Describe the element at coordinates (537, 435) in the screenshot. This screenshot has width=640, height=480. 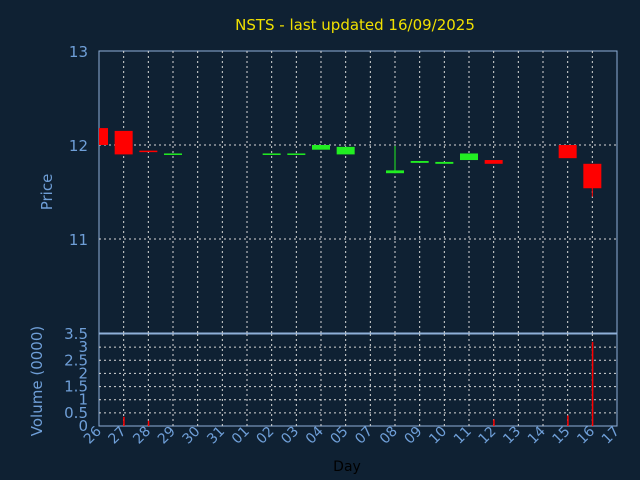
I see `x-tick-label: 14` at that location.